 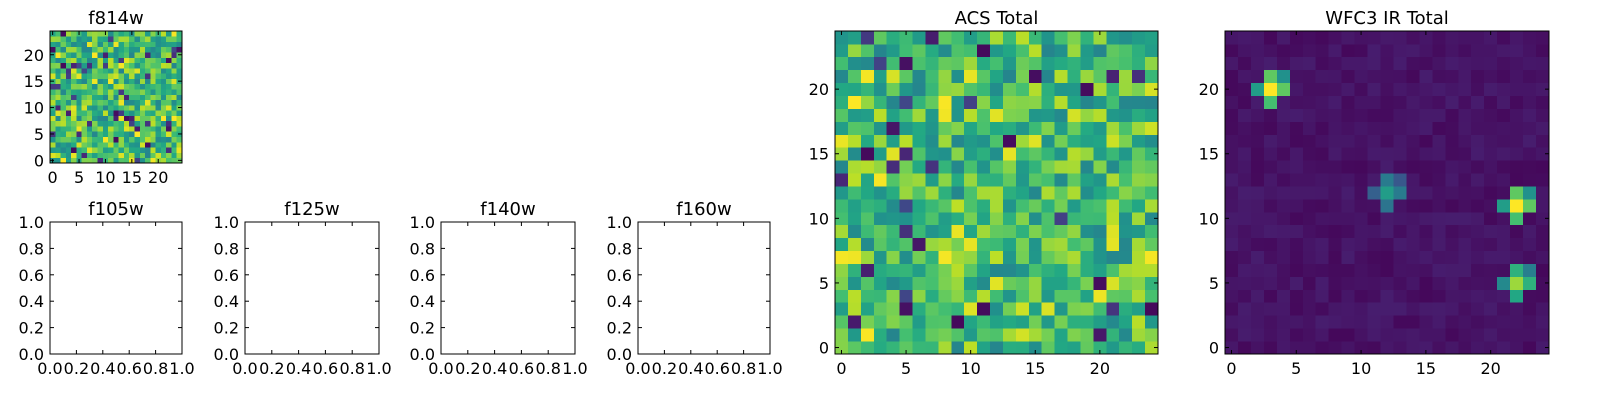 I want to click on x-tick-label: 0.4, so click(x=690, y=368).